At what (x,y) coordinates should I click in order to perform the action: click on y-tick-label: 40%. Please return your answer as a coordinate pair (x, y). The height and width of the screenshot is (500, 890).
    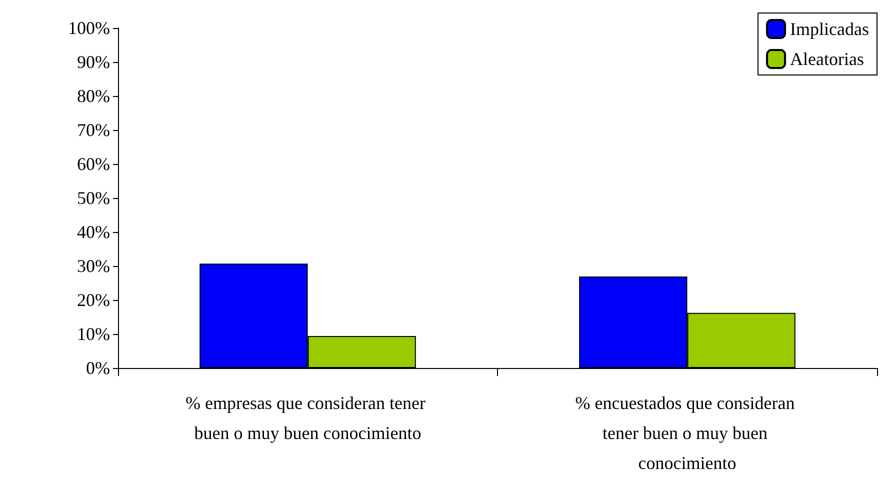
    Looking at the image, I should click on (93, 232).